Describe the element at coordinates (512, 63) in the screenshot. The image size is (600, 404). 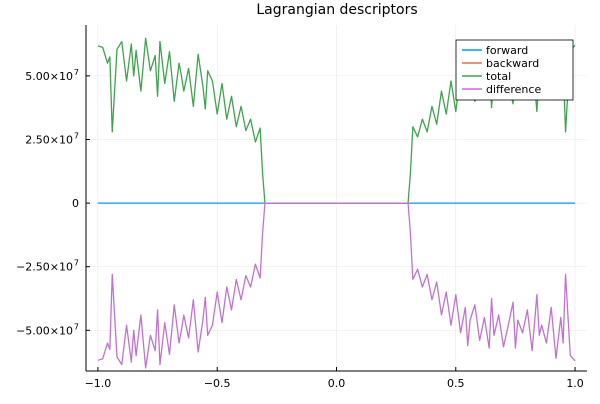
I see `legend-label-backward: backward` at that location.